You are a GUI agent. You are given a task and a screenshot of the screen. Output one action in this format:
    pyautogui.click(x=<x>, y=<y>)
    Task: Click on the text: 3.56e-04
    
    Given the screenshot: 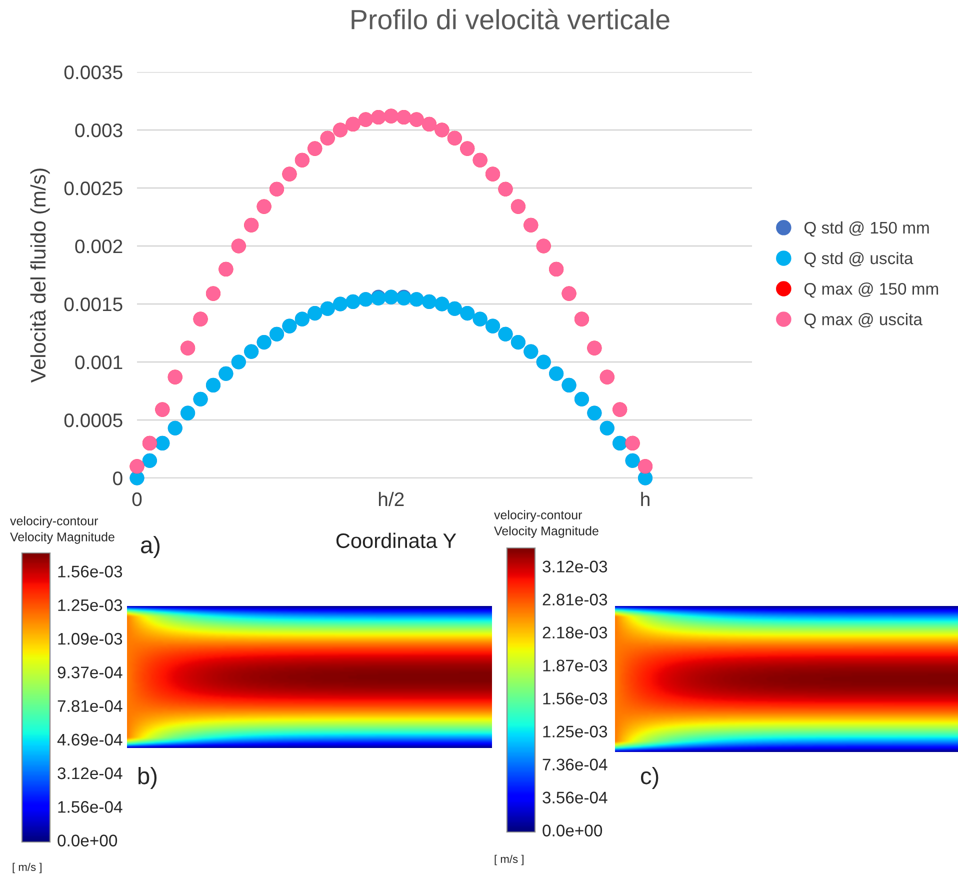 What is the action you would take?
    pyautogui.click(x=575, y=798)
    